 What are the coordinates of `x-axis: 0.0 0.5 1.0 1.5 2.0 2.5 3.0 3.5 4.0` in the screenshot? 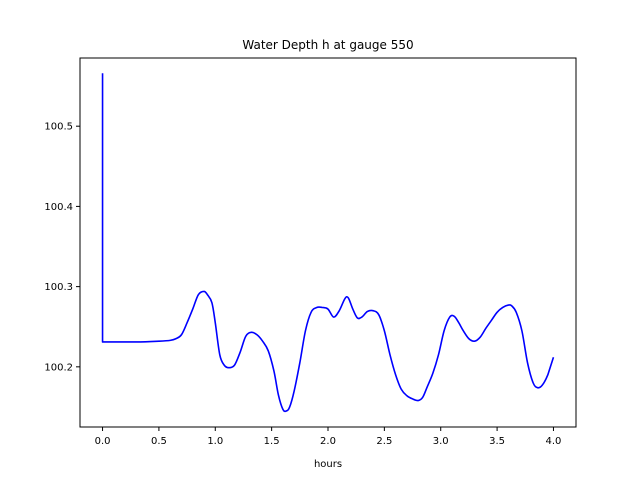 It's located at (328, 437).